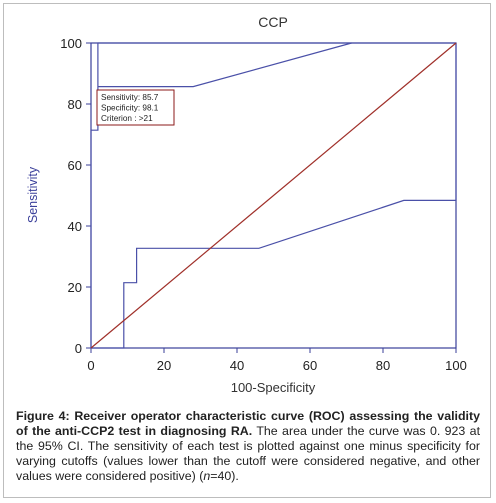 This screenshot has width=496, height=503. I want to click on caption-n-symbol: n, so click(207, 476).